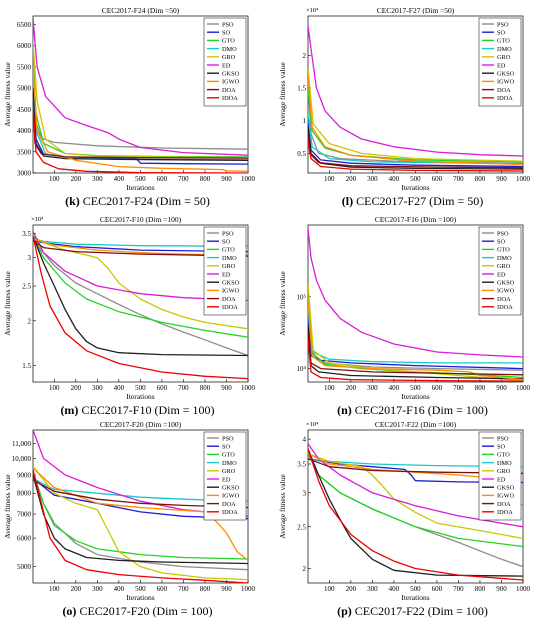 Image resolution: width=550 pixels, height=629 pixels. What do you see at coordinates (305, 121) in the screenshot?
I see `y-tick-label: 1` at bounding box center [305, 121].